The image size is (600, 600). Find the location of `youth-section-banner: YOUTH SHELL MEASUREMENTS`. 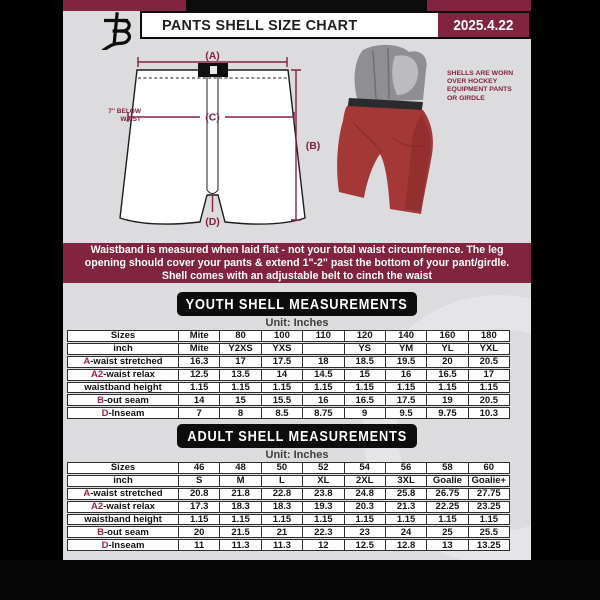

youth-section-banner: YOUTH SHELL MEASUREMENTS is located at coordinates (297, 304).